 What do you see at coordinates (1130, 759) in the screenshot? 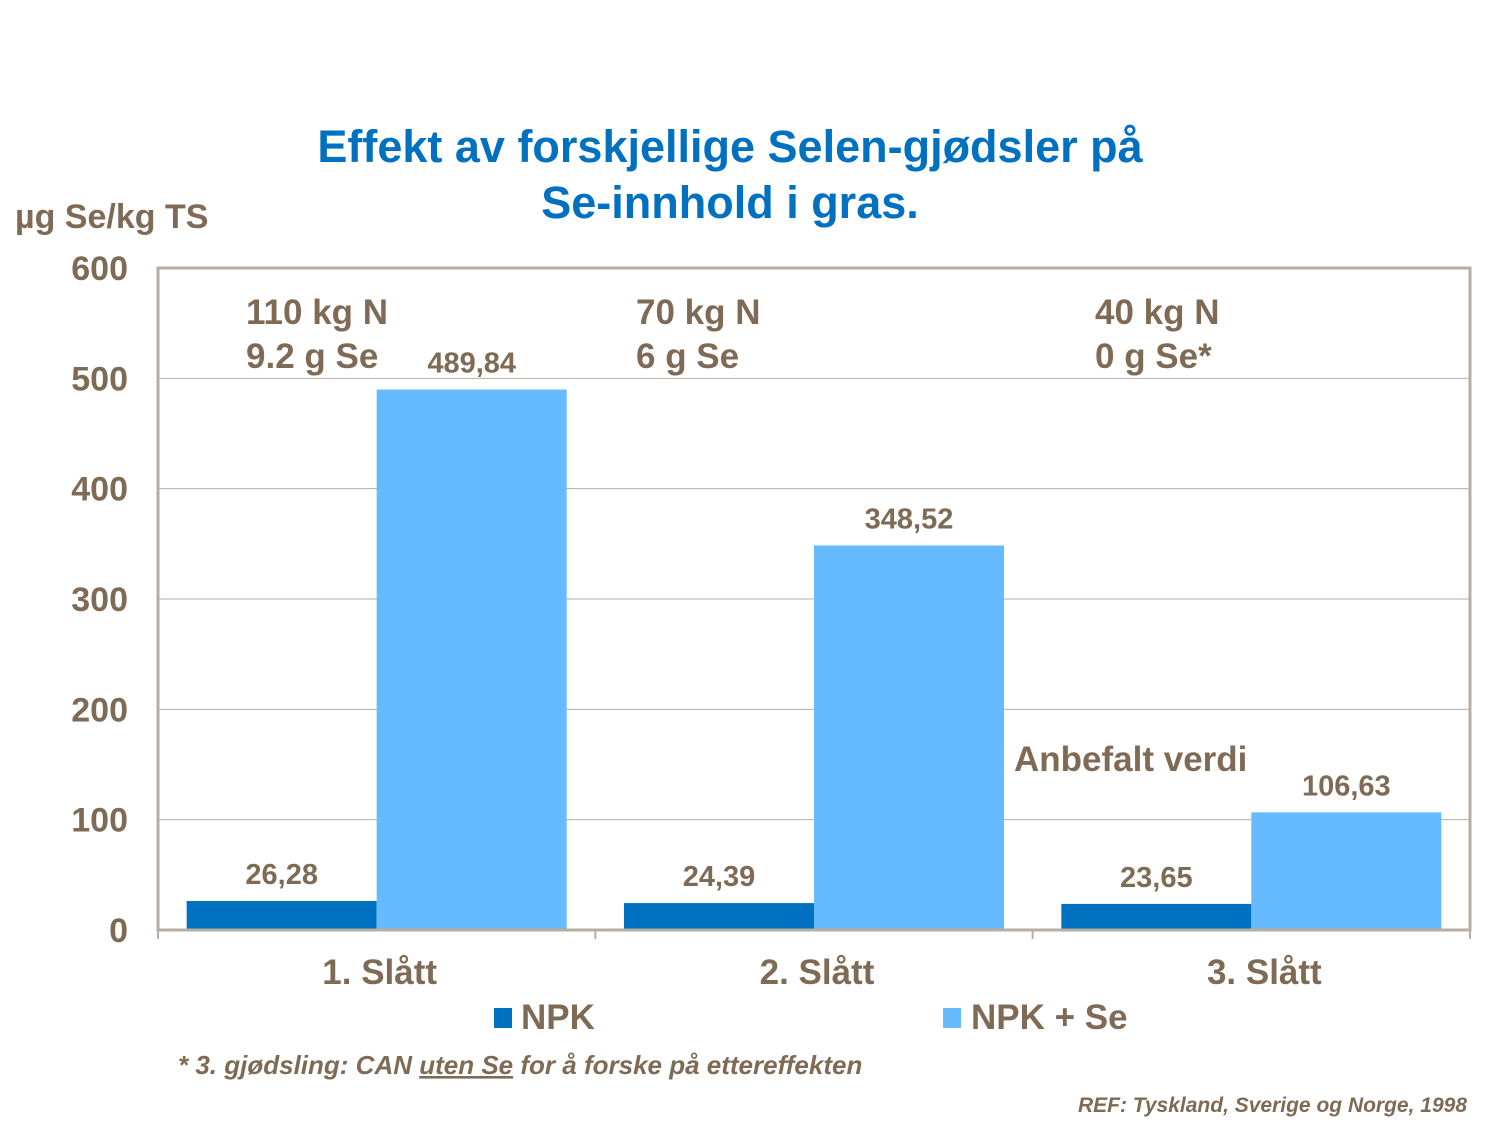
I see `annotation-recommended: Anbefalt verdi` at bounding box center [1130, 759].